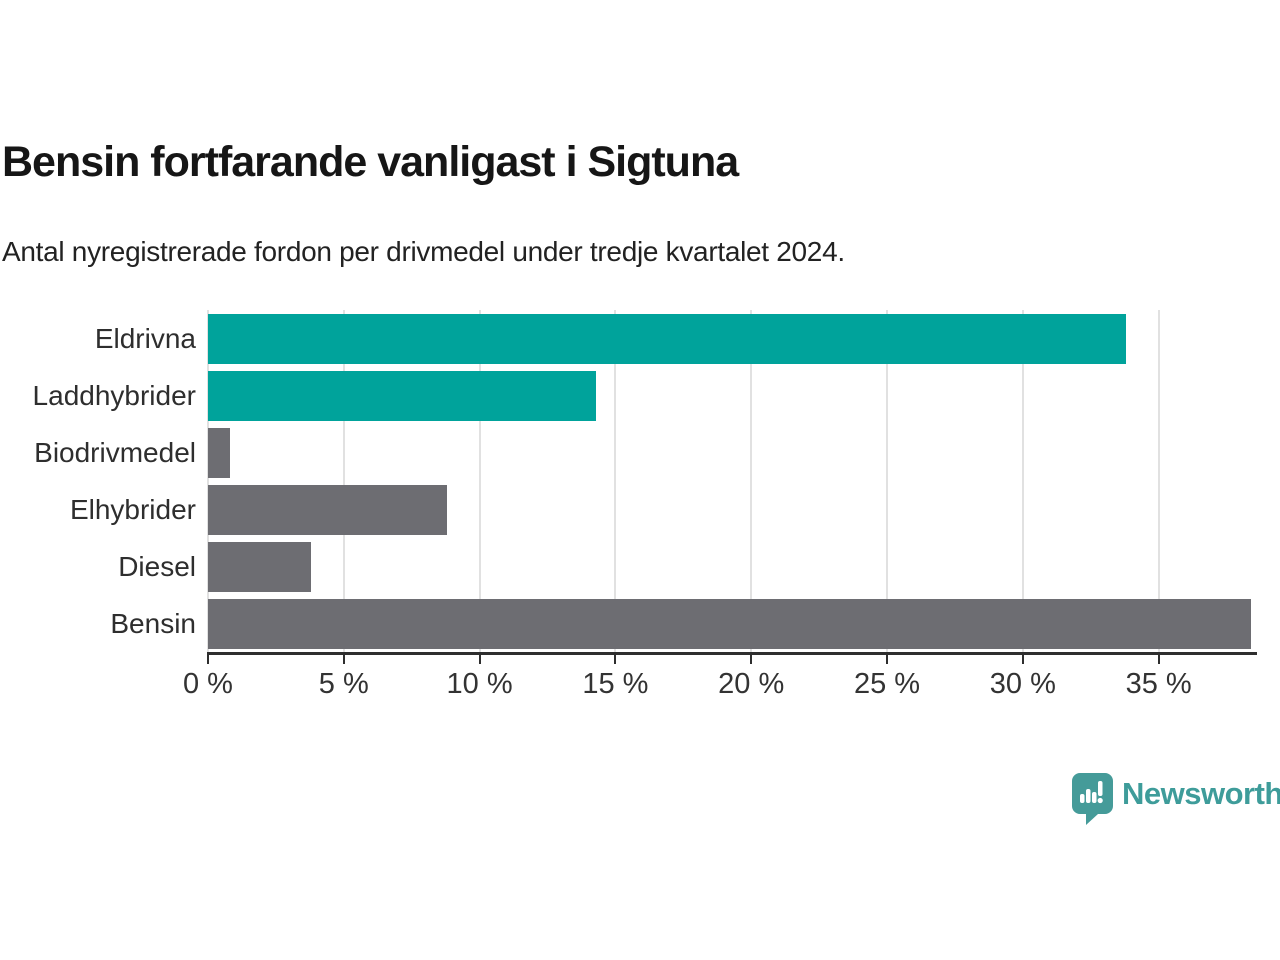 The height and width of the screenshot is (960, 1280). What do you see at coordinates (343, 481) in the screenshot?
I see `gridline-5%` at bounding box center [343, 481].